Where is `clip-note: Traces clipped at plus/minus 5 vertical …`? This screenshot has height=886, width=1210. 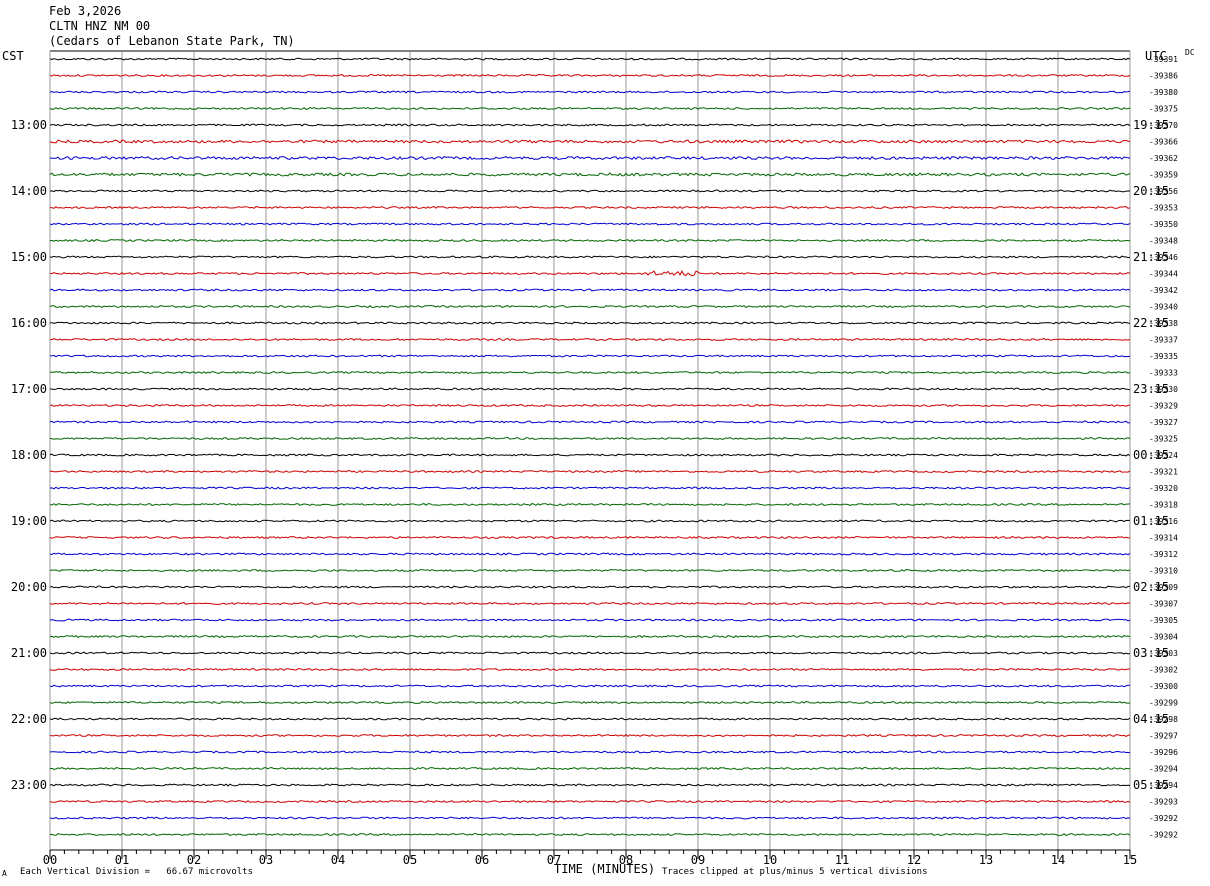
clip-note: Traces clipped at plus/minus 5 vertical … is located at coordinates (795, 872).